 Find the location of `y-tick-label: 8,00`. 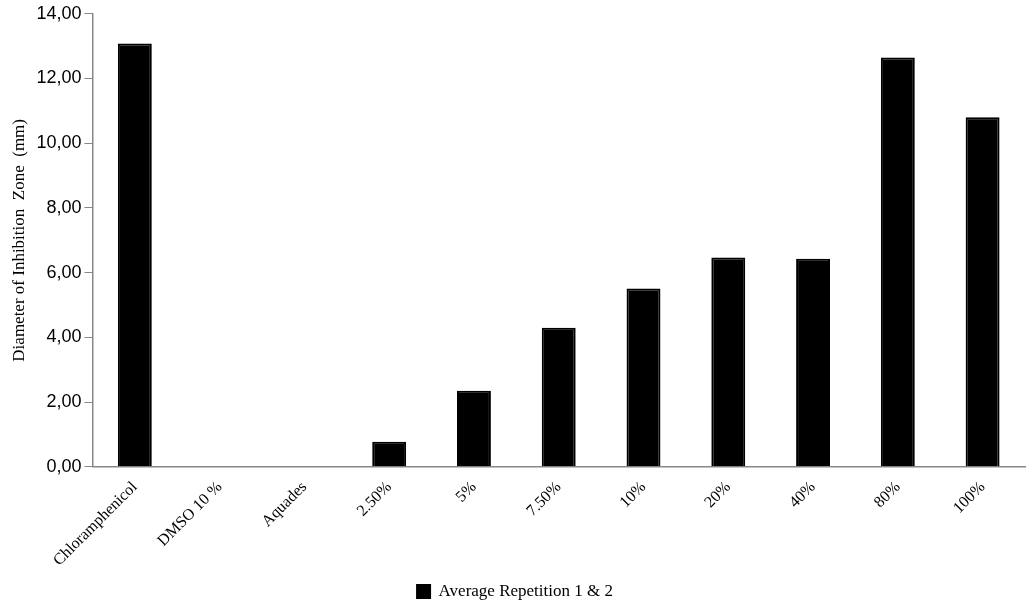

y-tick-label: 8,00 is located at coordinates (64, 206).